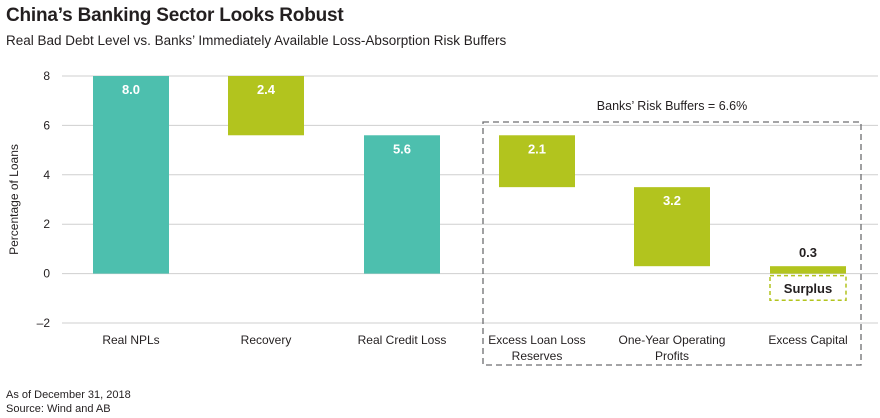 The height and width of the screenshot is (418, 880). Describe the element at coordinates (672, 106) in the screenshot. I see `risk-buffers-annotation: Banks’ Risk Buffers = 6.6%` at that location.